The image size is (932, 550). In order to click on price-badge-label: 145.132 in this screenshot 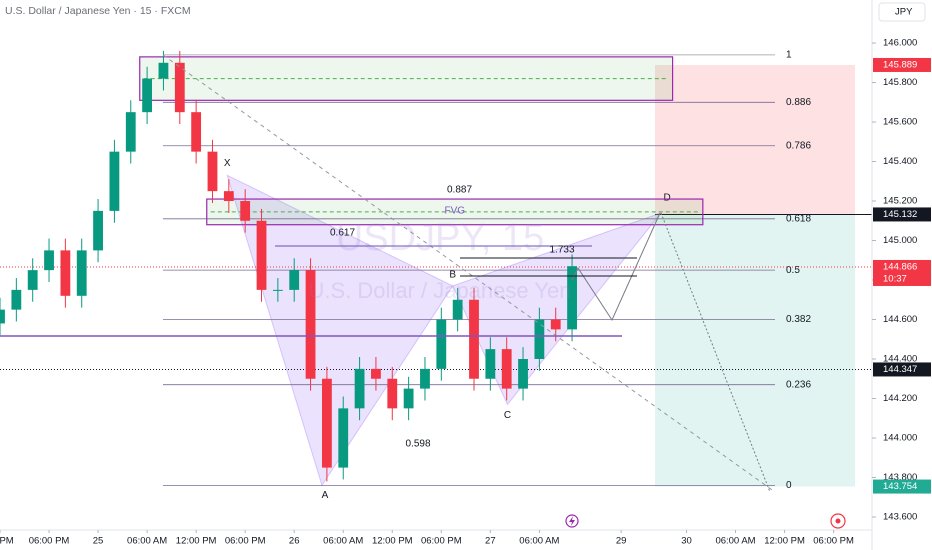, I will do `click(900, 214)`.